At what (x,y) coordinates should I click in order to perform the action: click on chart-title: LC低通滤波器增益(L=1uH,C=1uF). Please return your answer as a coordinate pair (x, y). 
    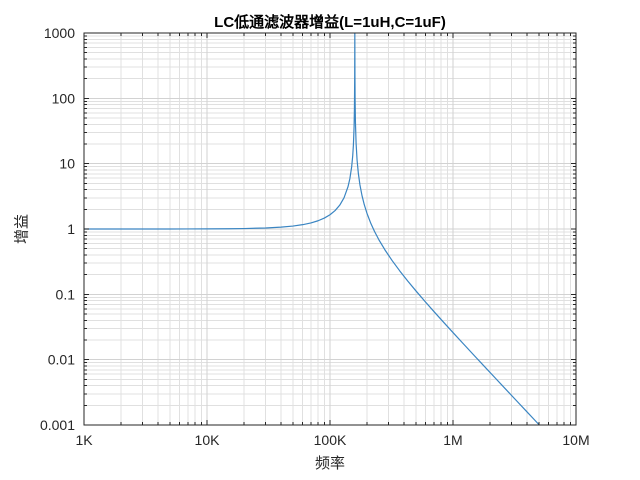
    Looking at the image, I should click on (330, 22).